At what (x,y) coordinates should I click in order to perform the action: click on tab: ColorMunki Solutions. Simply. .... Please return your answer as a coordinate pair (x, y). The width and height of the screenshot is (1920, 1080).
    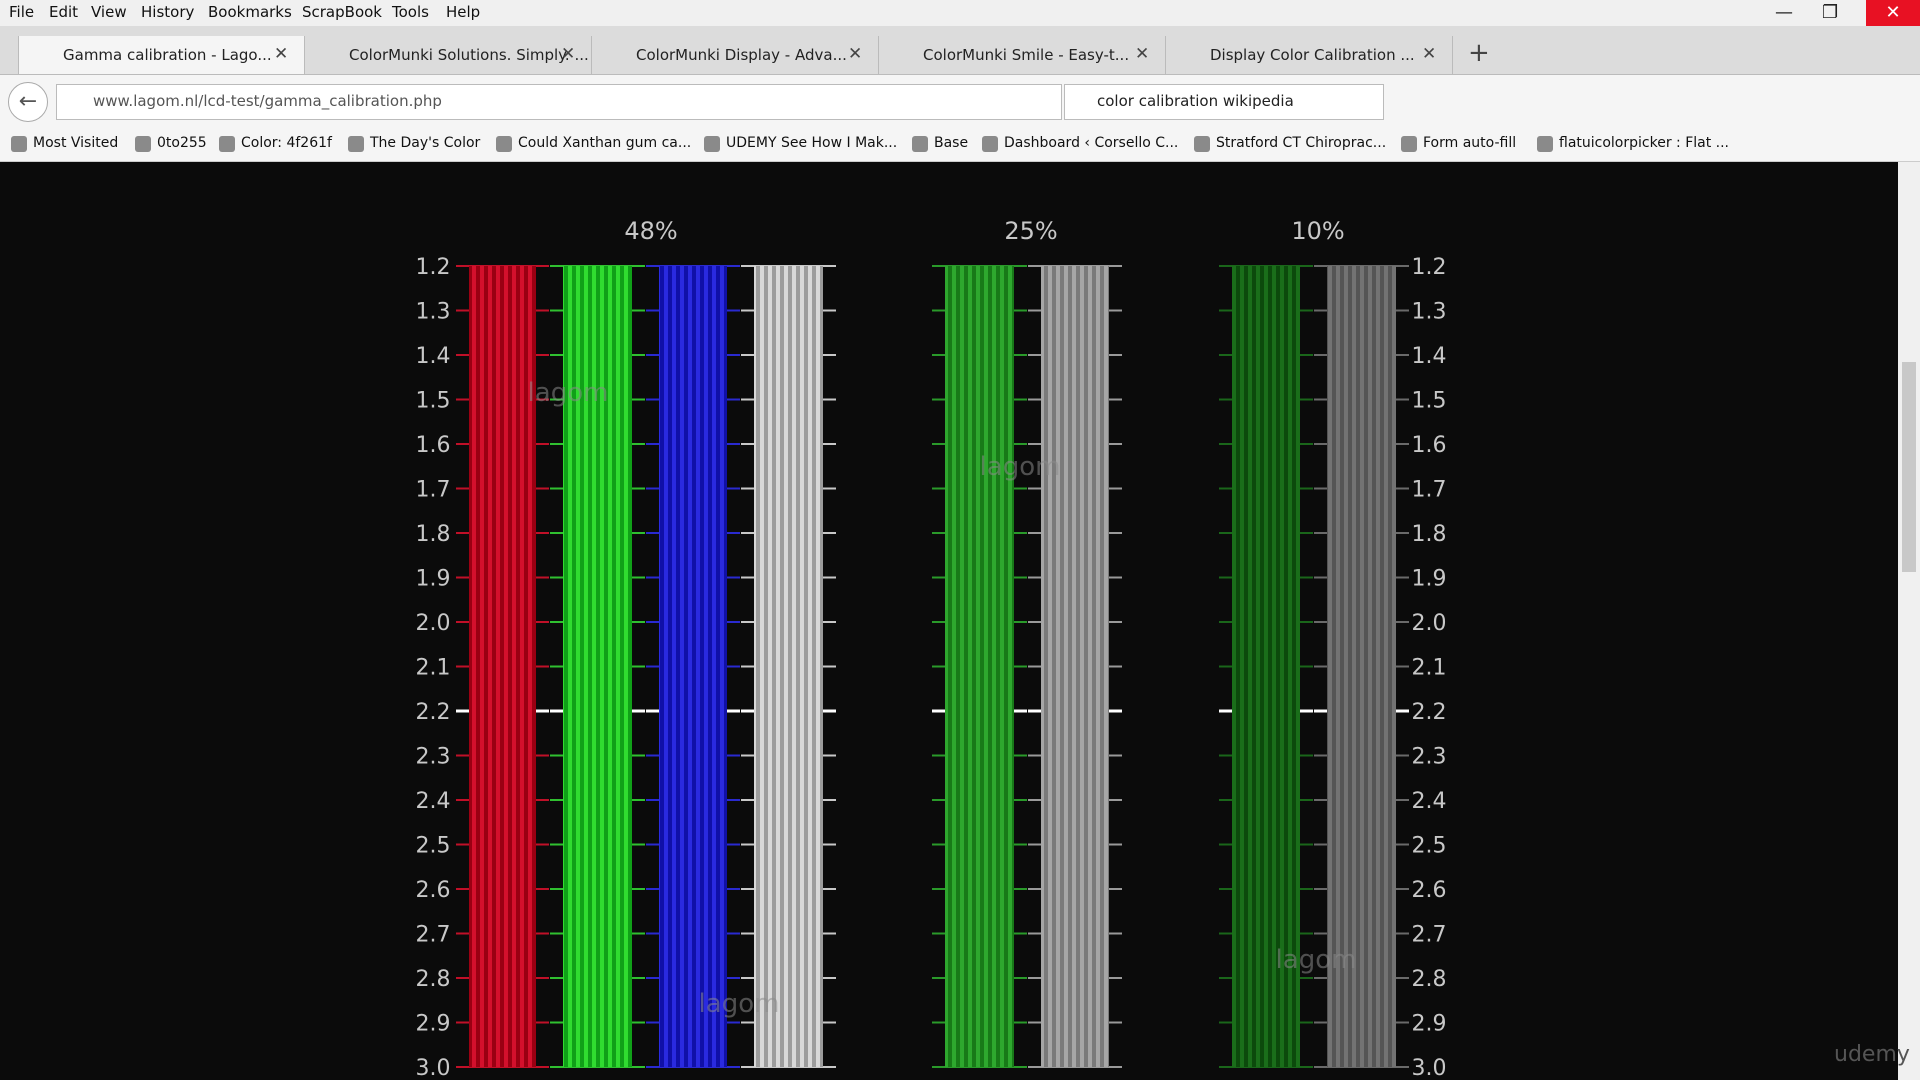
    Looking at the image, I should click on (448, 55).